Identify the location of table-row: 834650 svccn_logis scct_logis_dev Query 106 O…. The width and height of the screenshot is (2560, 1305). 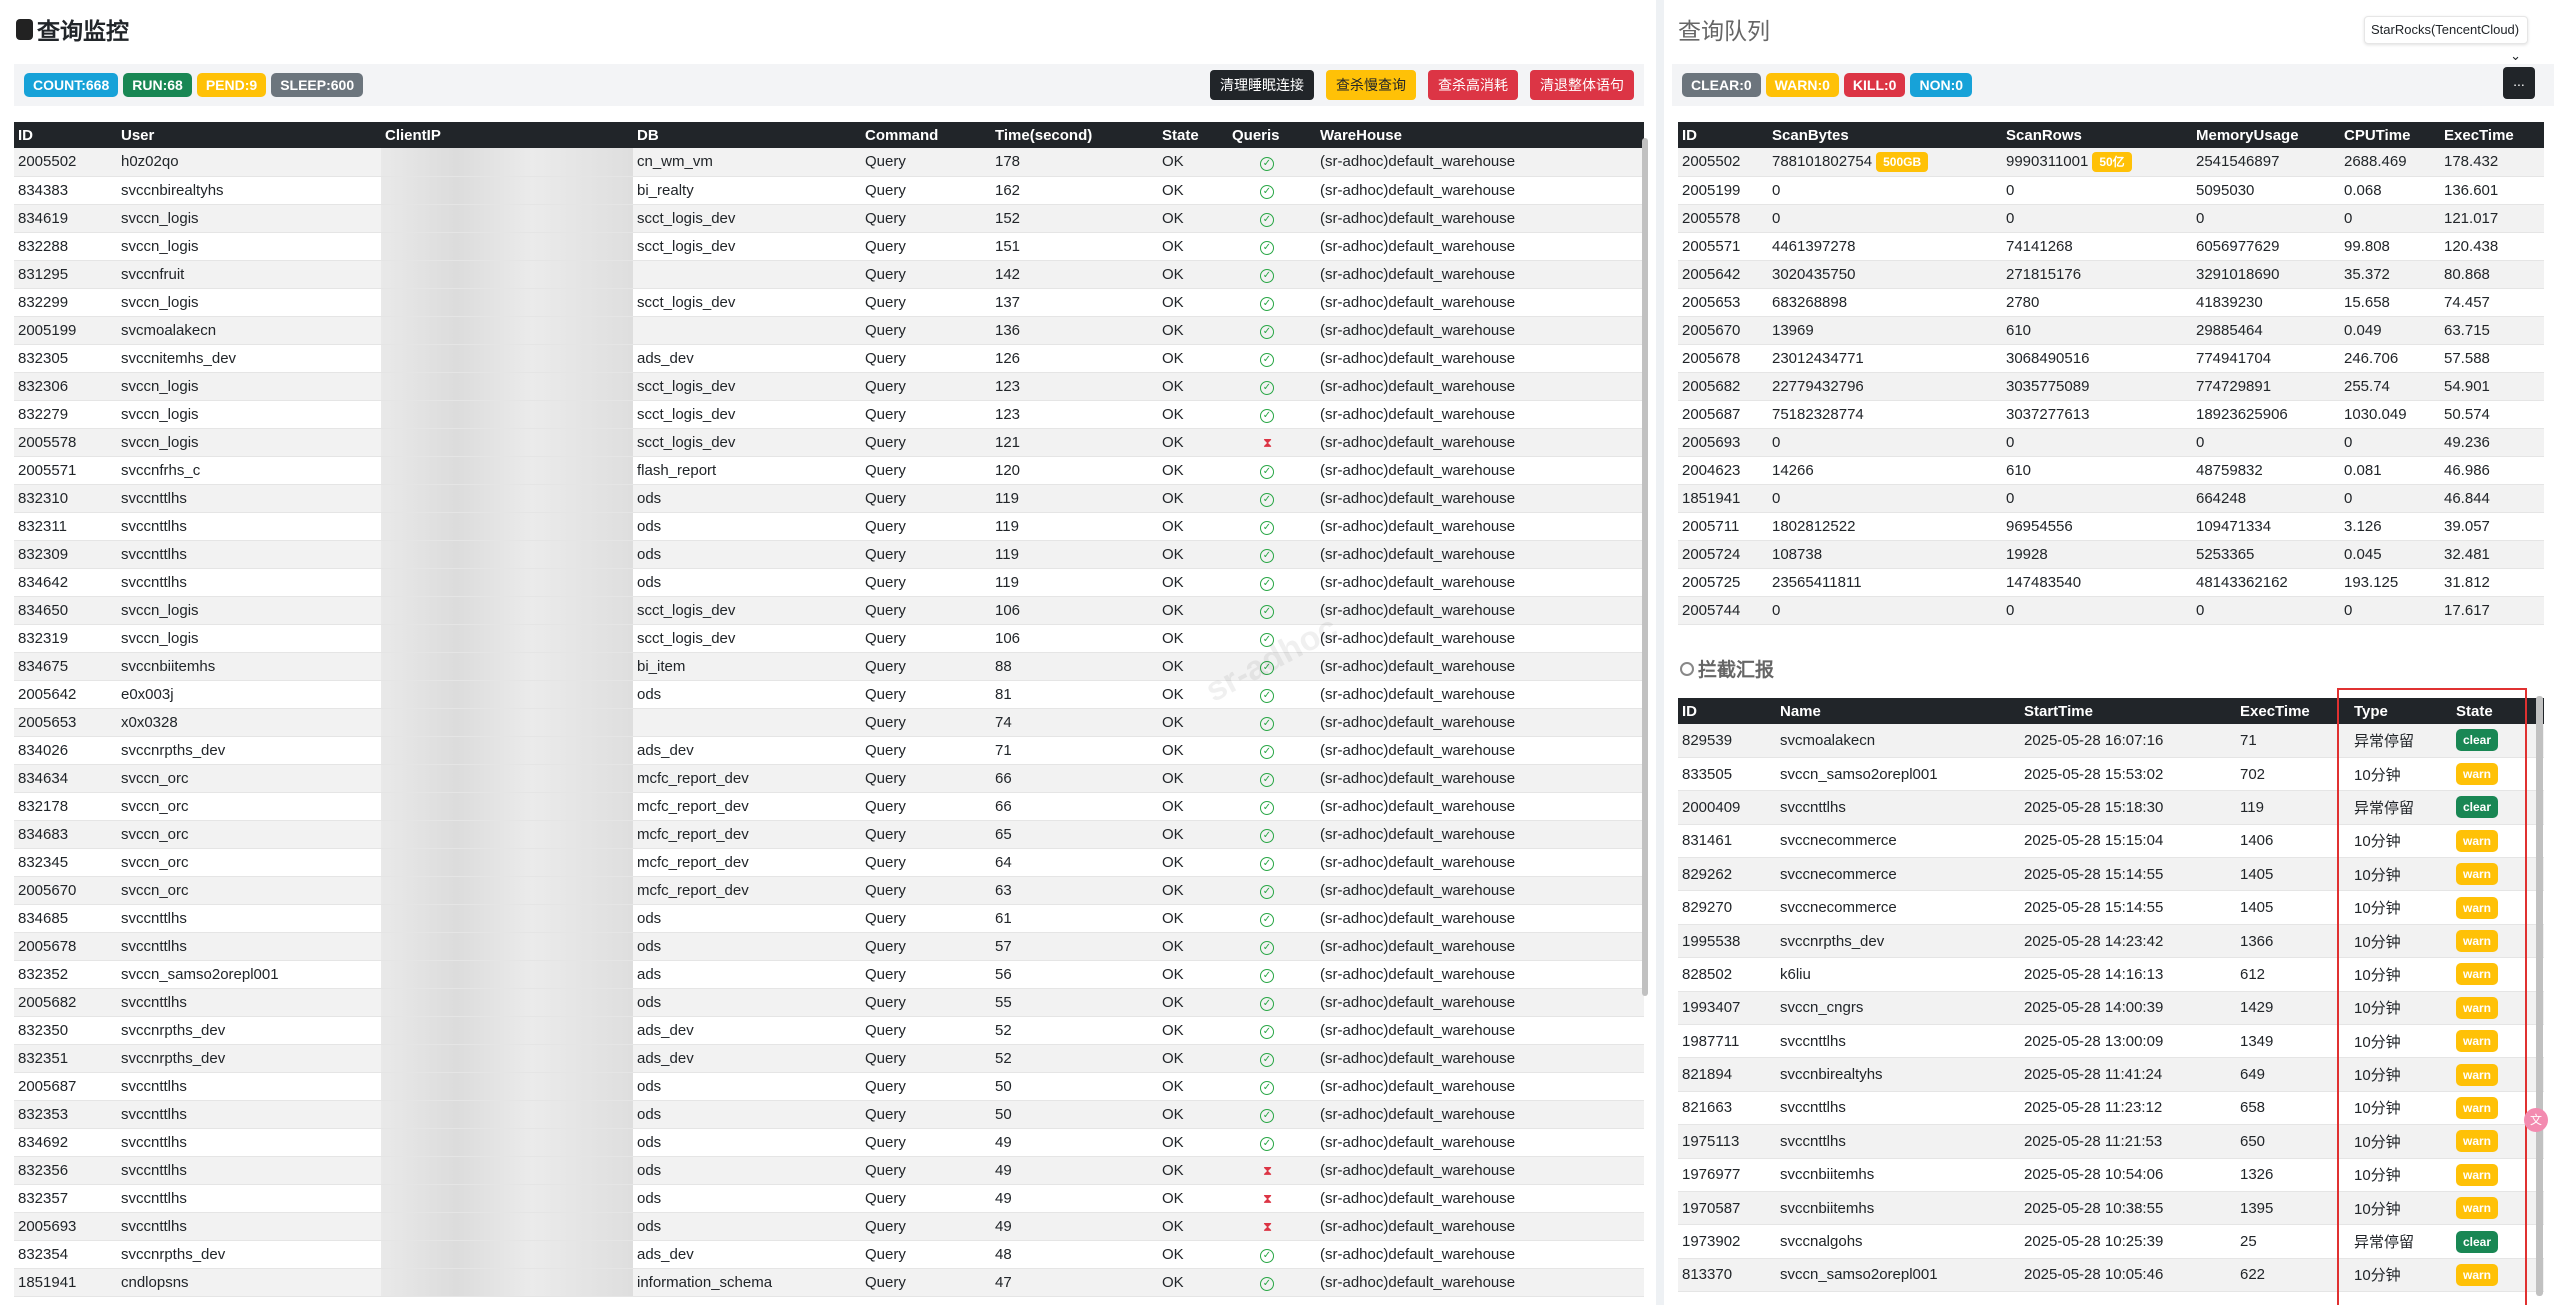
(829, 610).